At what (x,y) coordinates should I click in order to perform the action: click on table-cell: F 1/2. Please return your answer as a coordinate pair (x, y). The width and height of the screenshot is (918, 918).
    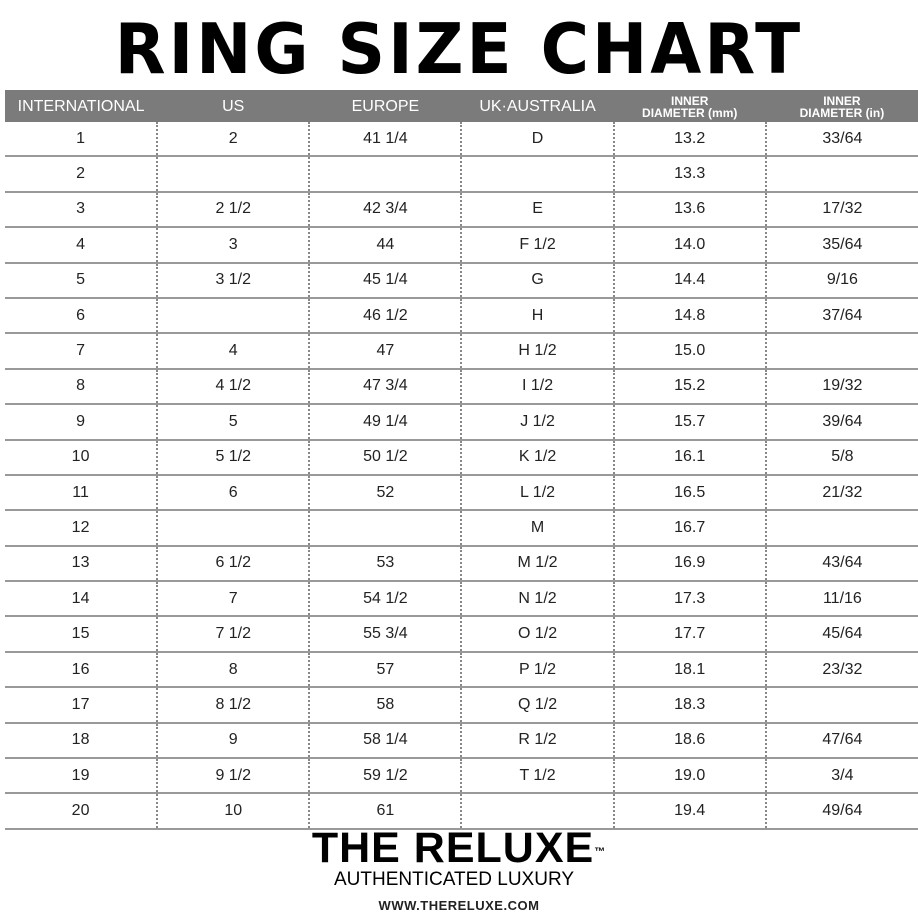
    Looking at the image, I should click on (537, 245).